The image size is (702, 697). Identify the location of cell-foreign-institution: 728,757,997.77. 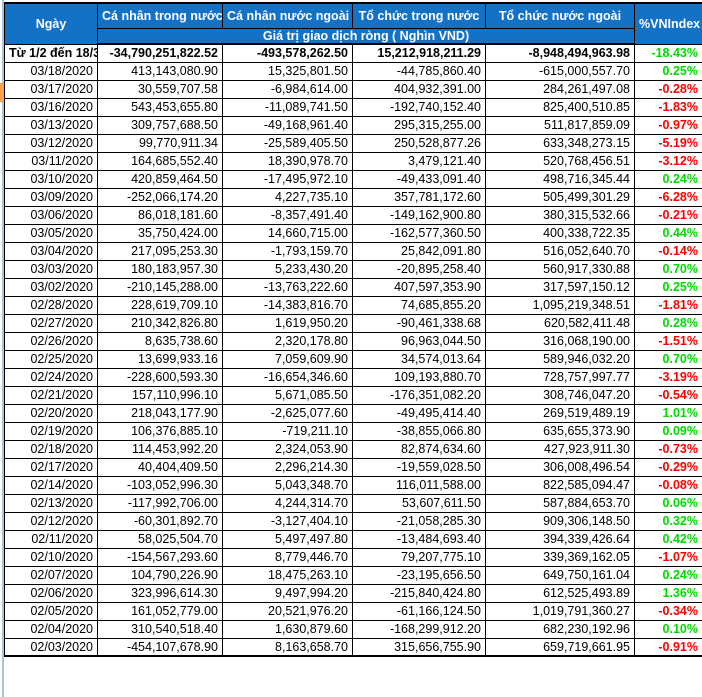
(560, 377).